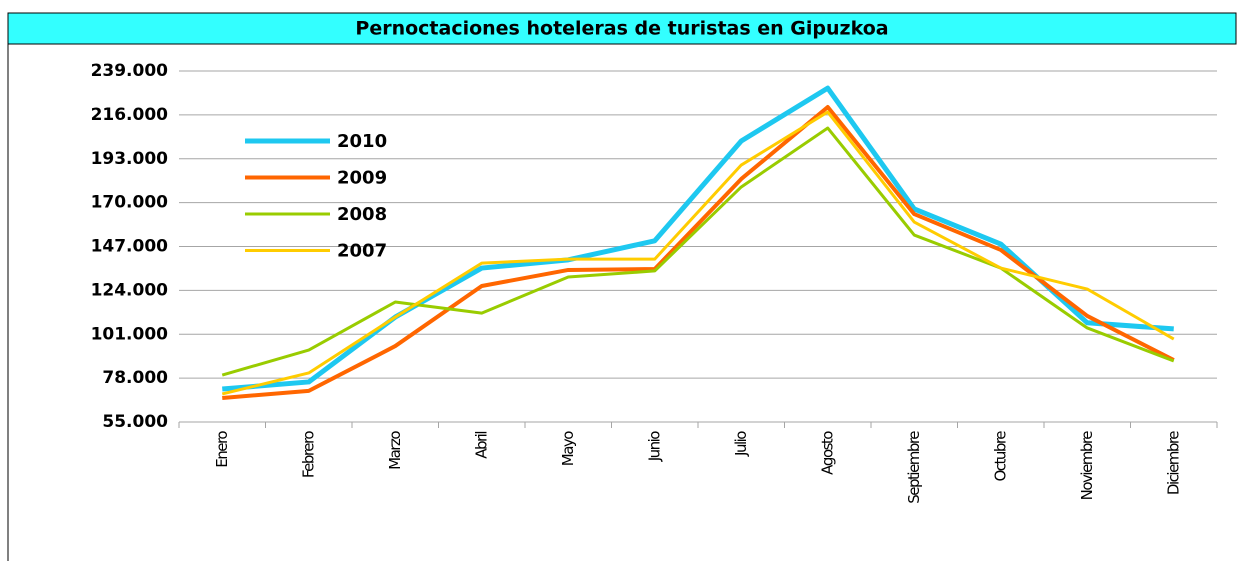  I want to click on legend-label: 2007, so click(362, 251).